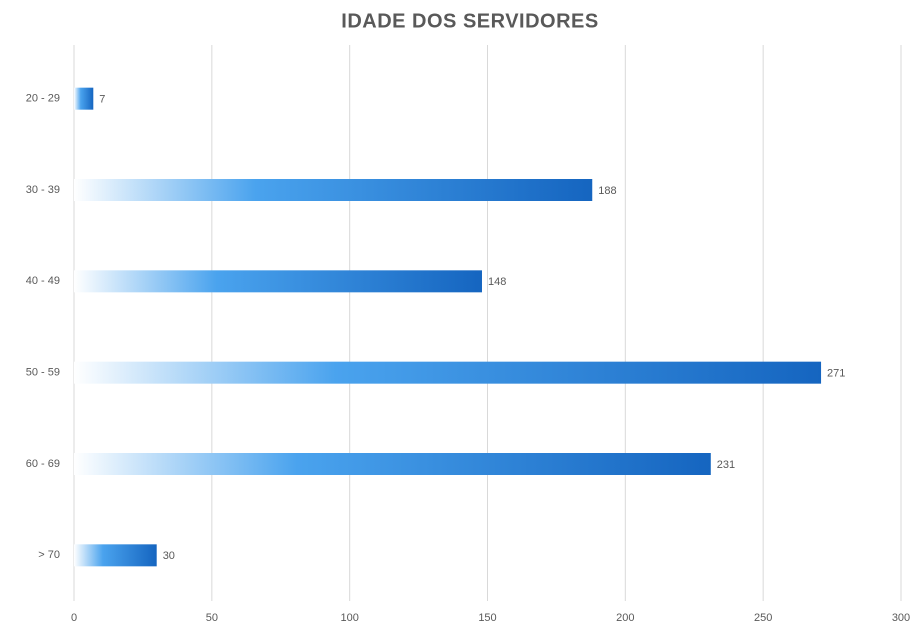 This screenshot has width=915, height=626. What do you see at coordinates (169, 556) in the screenshot?
I see `data-label: 30` at bounding box center [169, 556].